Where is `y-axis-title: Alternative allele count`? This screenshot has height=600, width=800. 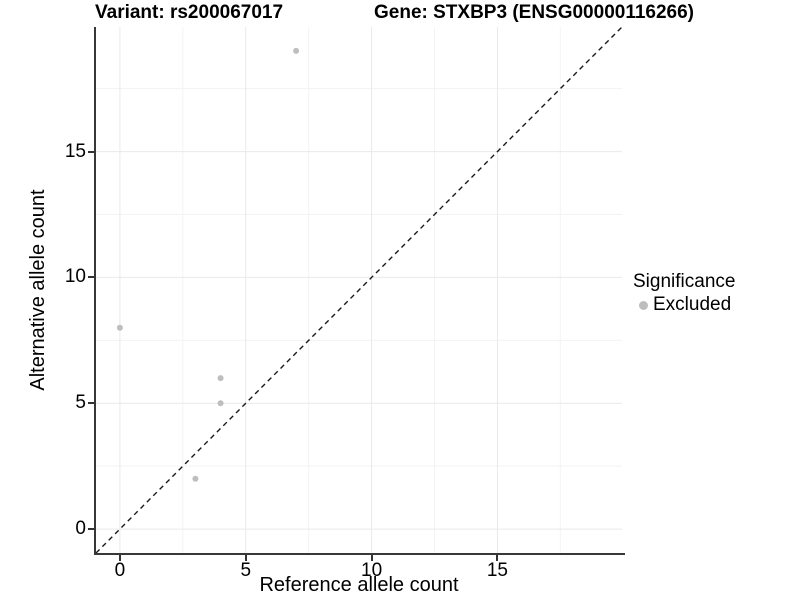 y-axis-title: Alternative allele count is located at coordinates (38, 290).